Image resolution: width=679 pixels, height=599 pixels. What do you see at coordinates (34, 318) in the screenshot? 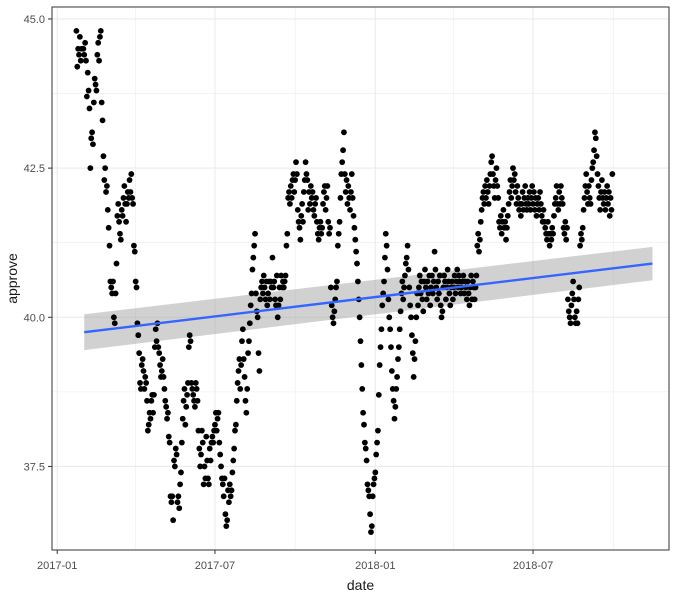
I see `y-tick-label-1: 40.0` at bounding box center [34, 318].